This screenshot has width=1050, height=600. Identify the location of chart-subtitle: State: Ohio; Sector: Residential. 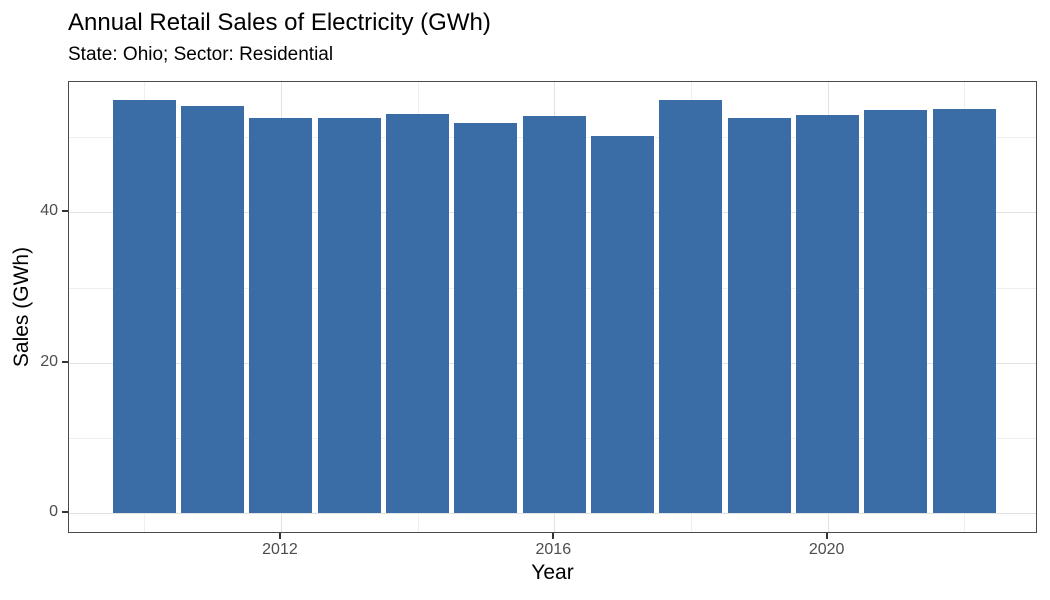
(201, 54).